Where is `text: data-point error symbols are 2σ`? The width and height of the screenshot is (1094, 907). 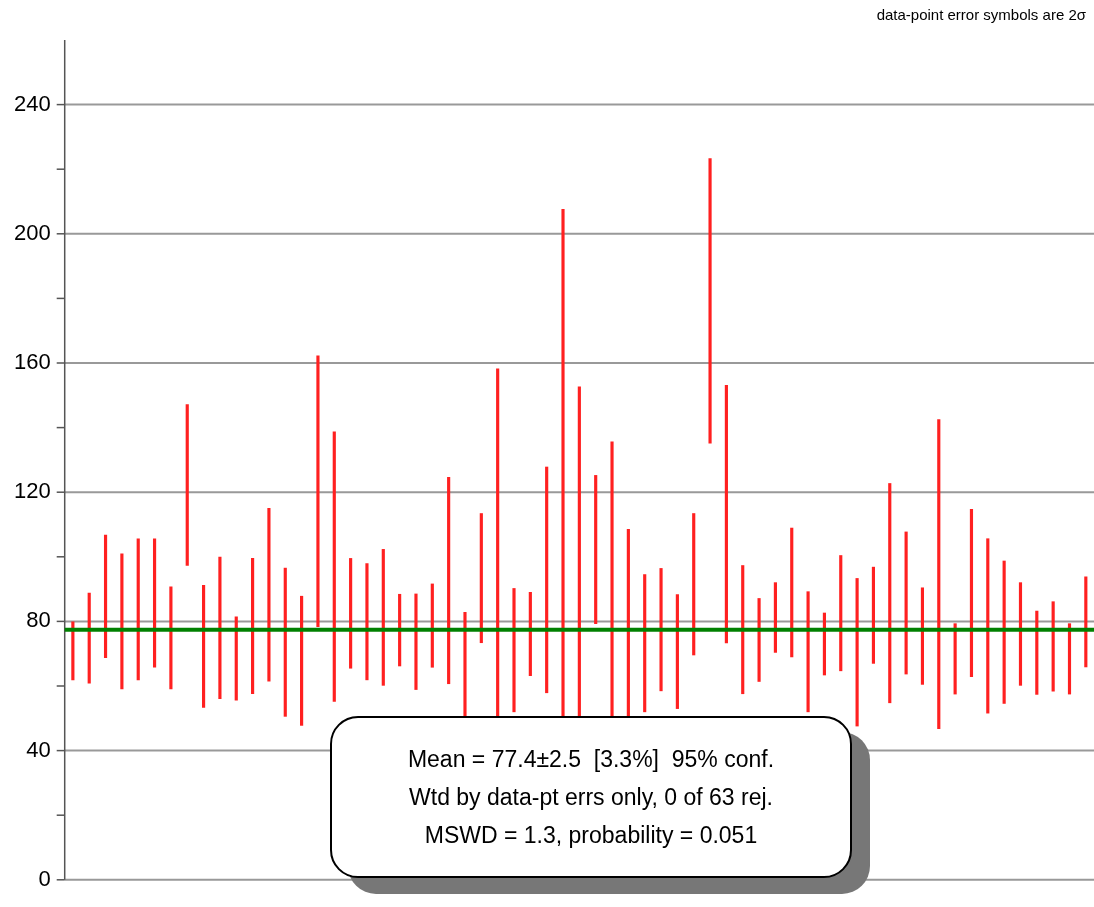 text: data-point error symbols are 2σ is located at coordinates (981, 14).